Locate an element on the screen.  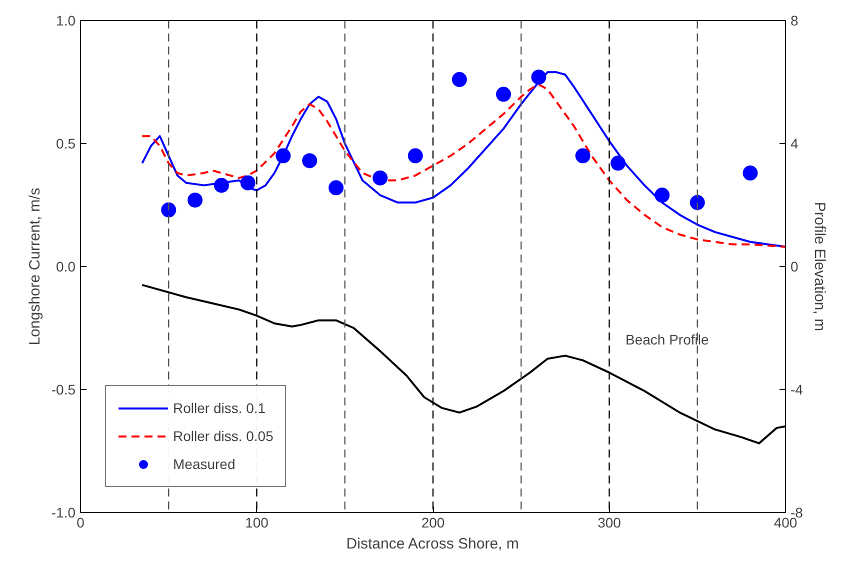
annotation: Beach Profile is located at coordinates (667, 340).